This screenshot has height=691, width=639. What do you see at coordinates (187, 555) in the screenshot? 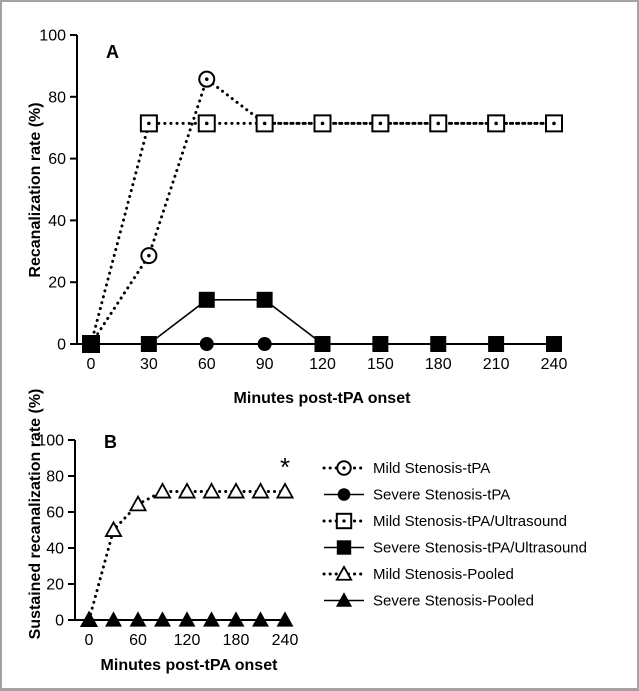
I see `series-line-mild-stenosis-pooled` at bounding box center [187, 555].